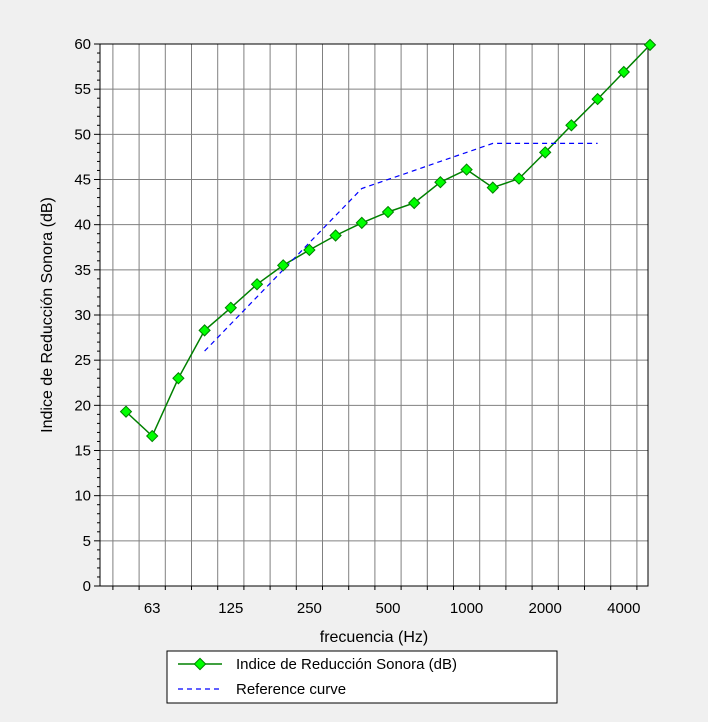 The width and height of the screenshot is (708, 722). I want to click on y-tick-label: 40, so click(82, 225).